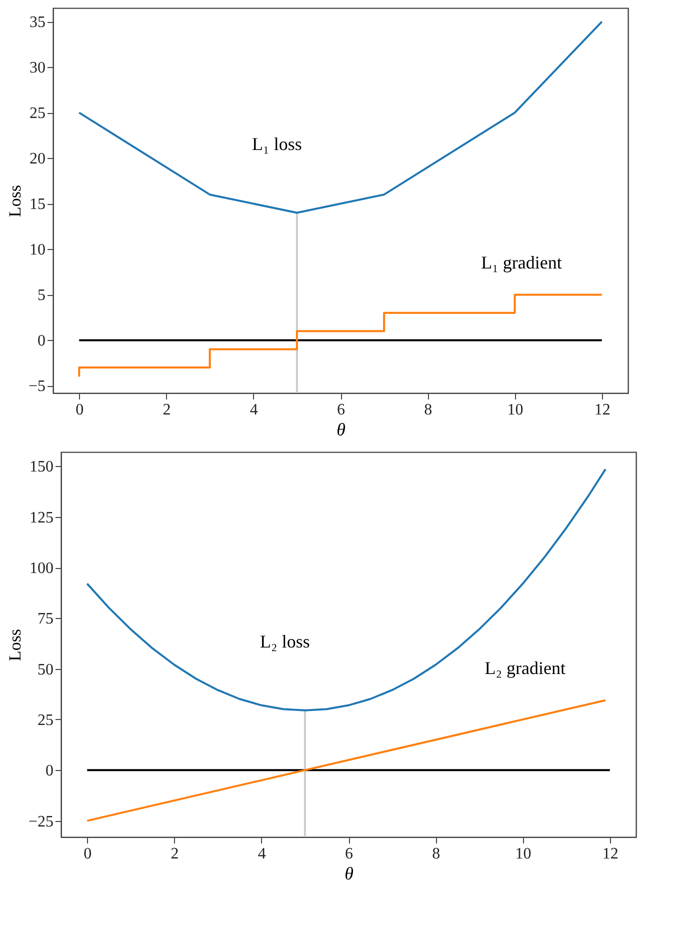  Describe the element at coordinates (42, 467) in the screenshot. I see `y-tick-label: 150` at that location.